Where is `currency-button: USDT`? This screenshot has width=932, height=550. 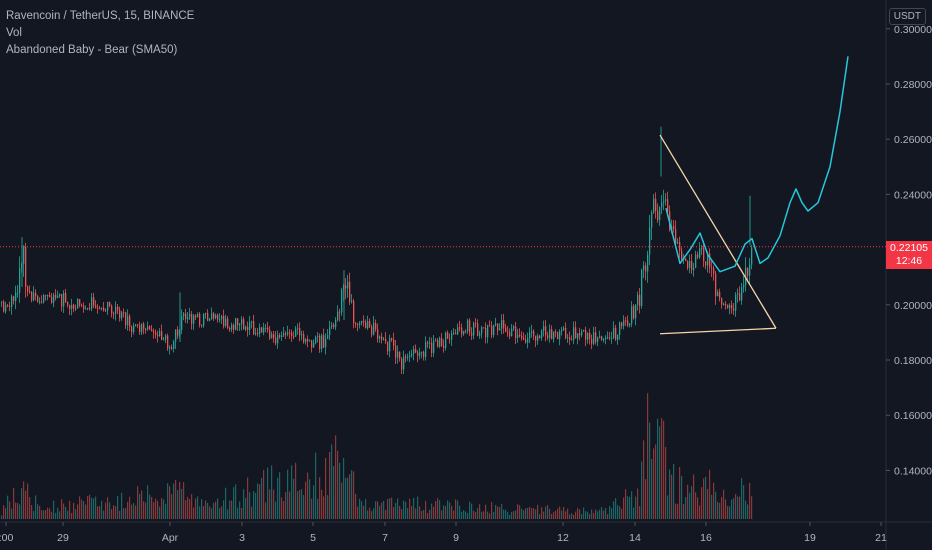 currency-button: USDT is located at coordinates (907, 16).